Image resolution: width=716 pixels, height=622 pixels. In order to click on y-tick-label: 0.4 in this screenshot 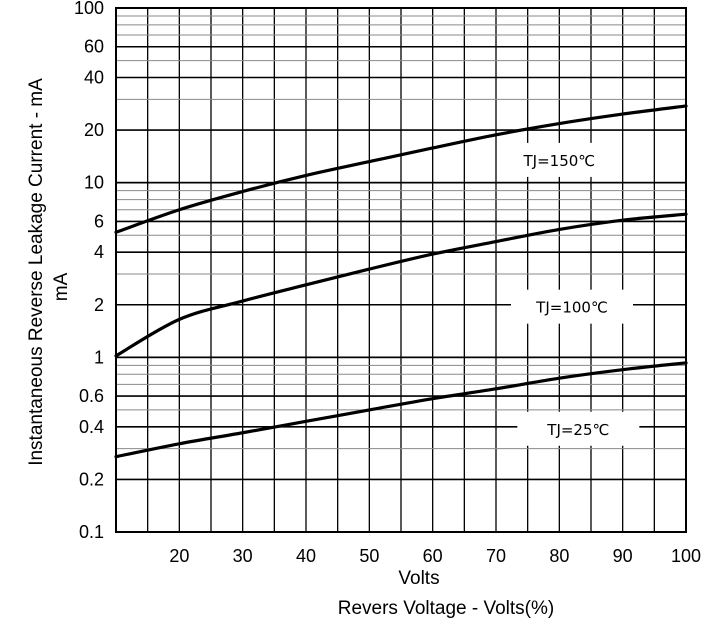, I will do `click(91, 427)`.